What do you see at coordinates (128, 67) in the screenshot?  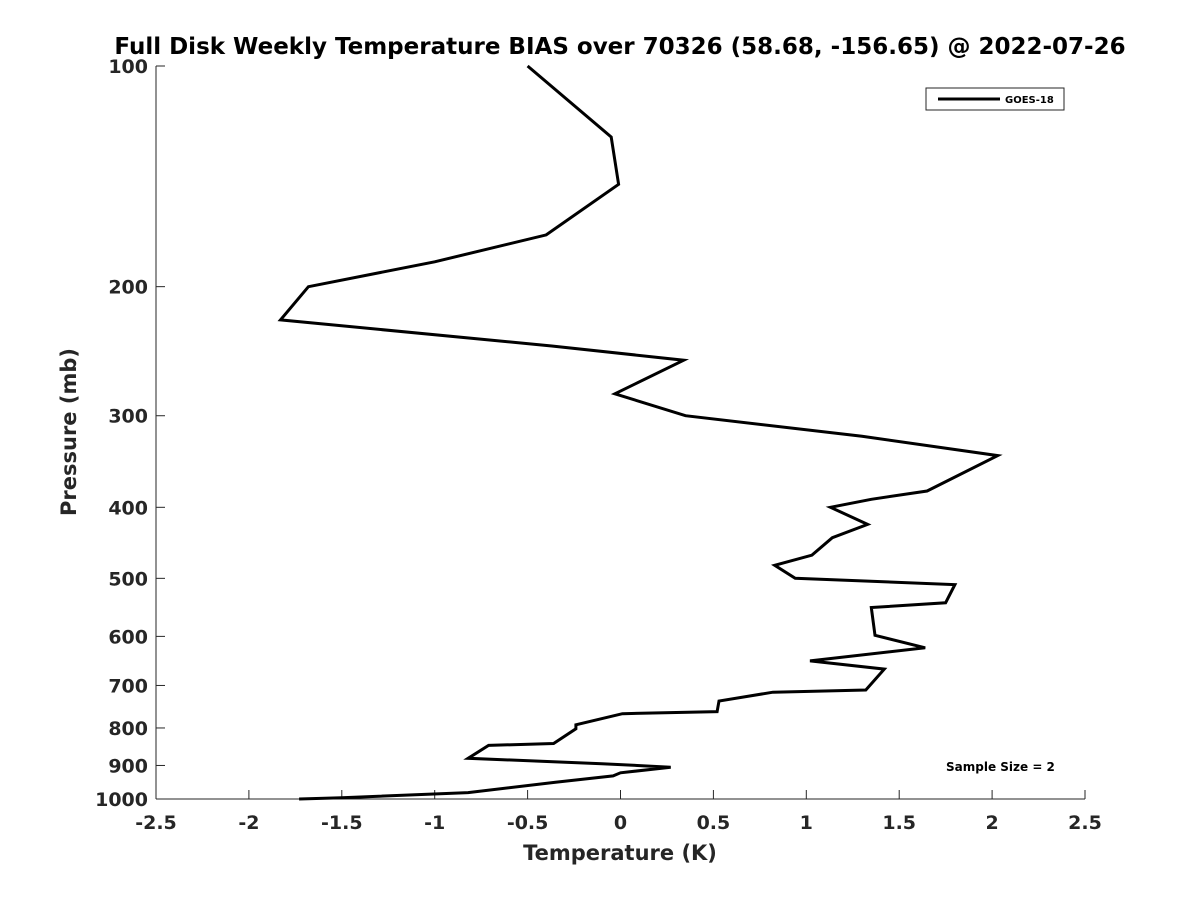 I see `y-tick-label: 100` at bounding box center [128, 67].